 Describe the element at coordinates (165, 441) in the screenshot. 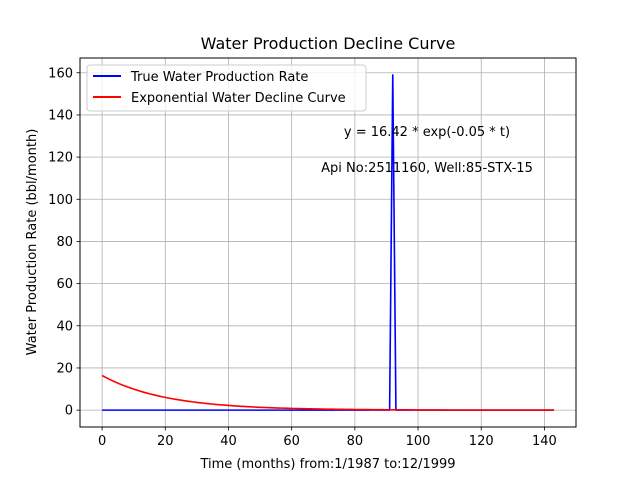

I see `x-tick-label: 20` at that location.